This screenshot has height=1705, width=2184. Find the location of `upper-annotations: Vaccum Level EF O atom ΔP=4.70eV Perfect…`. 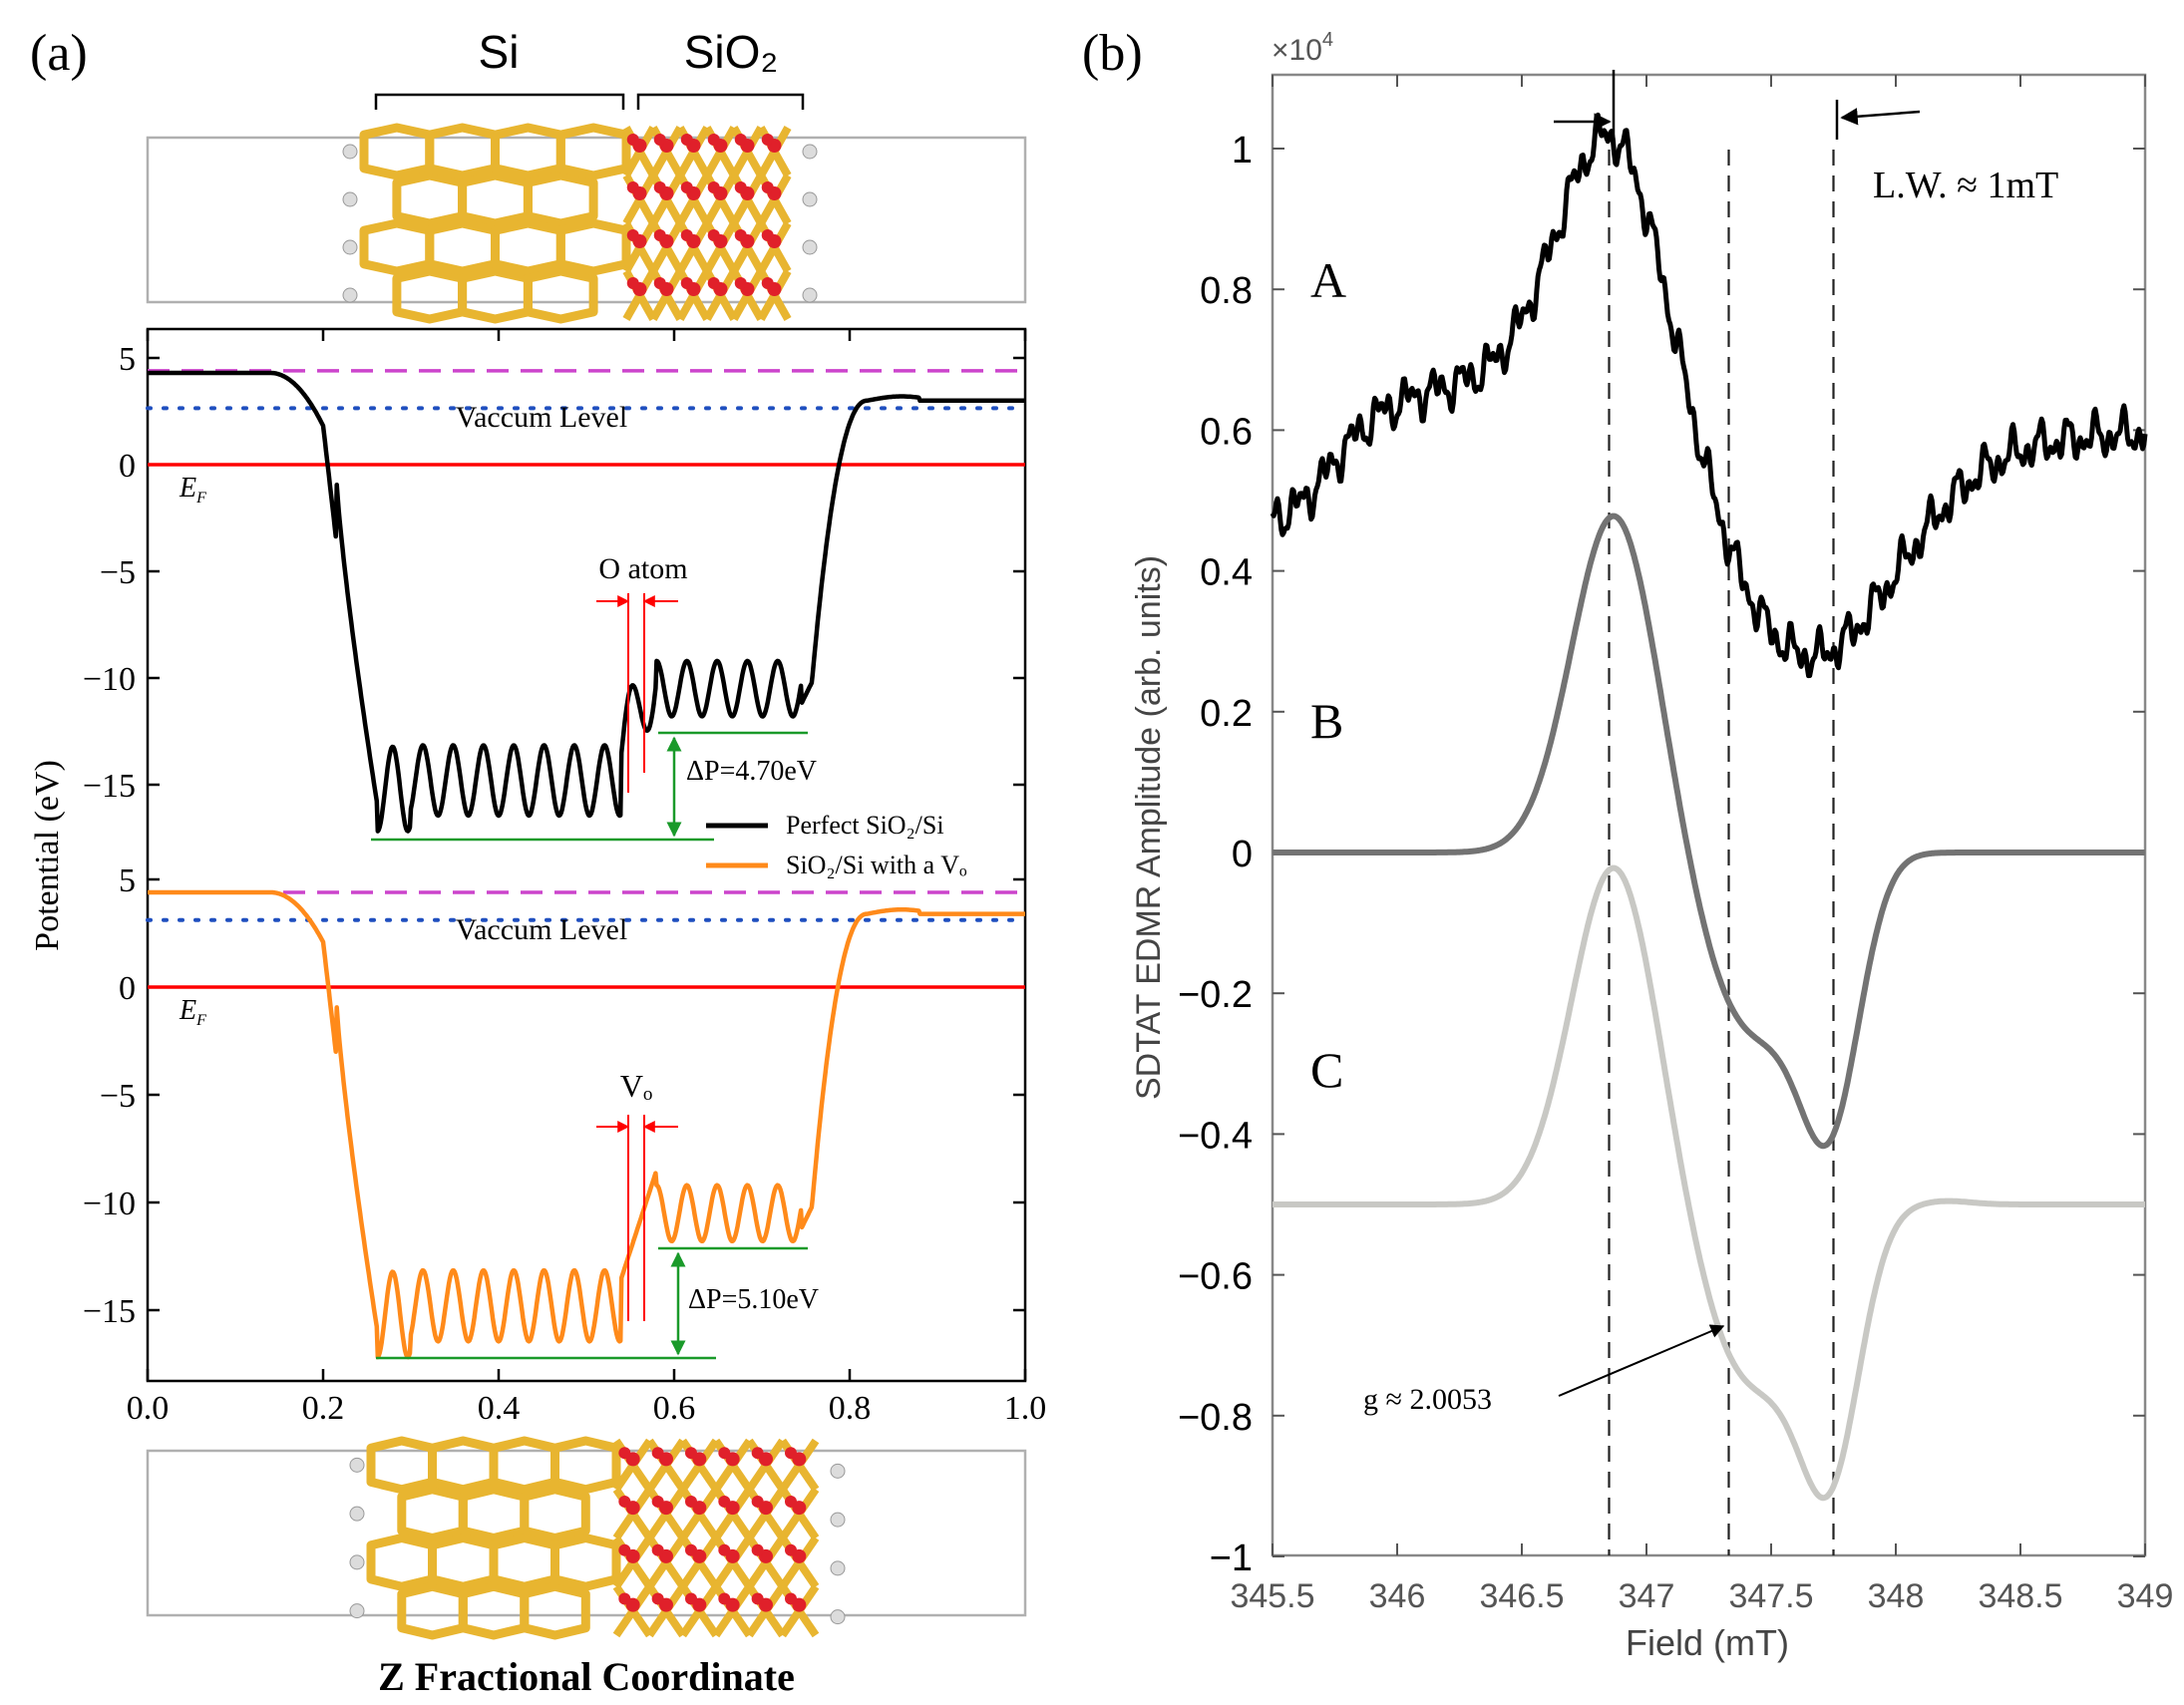

upper-annotations: Vaccum Level EF O atom ΔP=4.70eV Perfect… is located at coordinates (573, 640).